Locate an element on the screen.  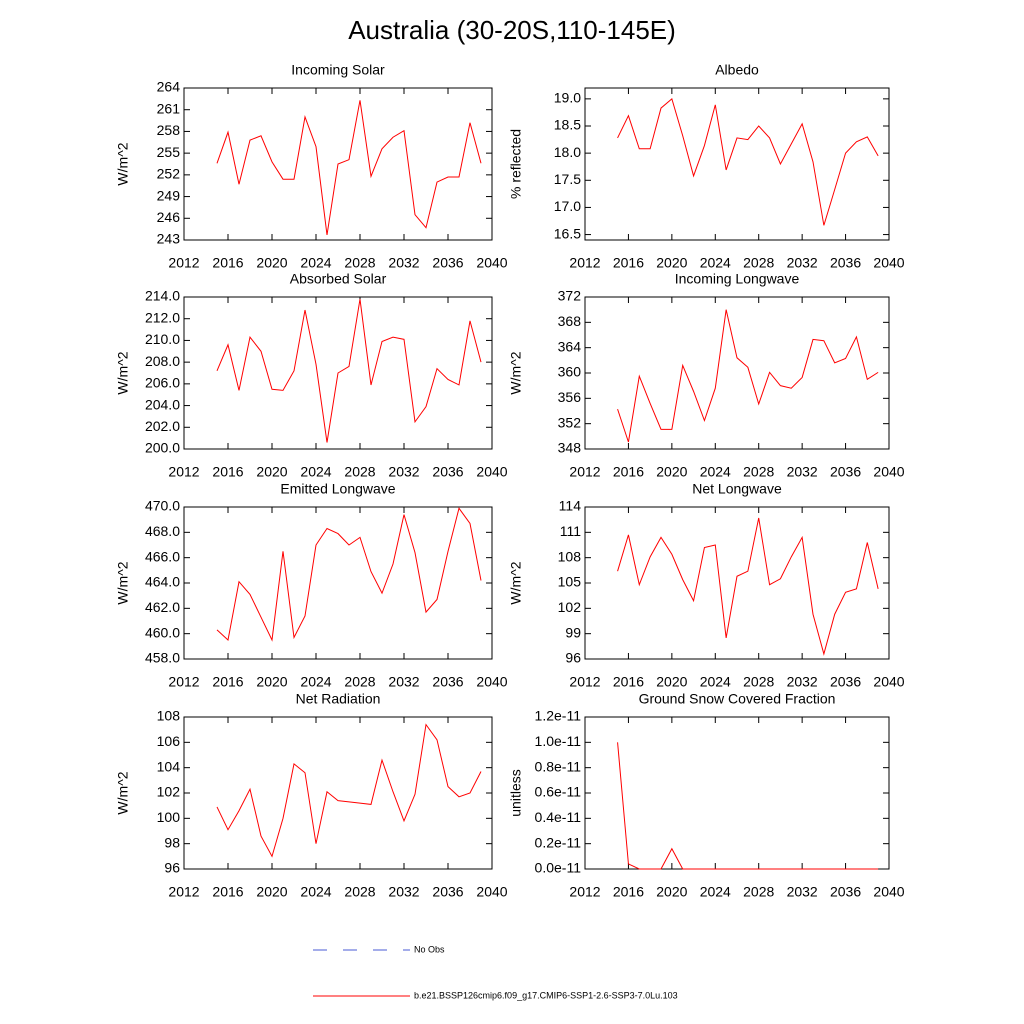
y-tick-label: 468.0 is located at coordinates (162, 531).